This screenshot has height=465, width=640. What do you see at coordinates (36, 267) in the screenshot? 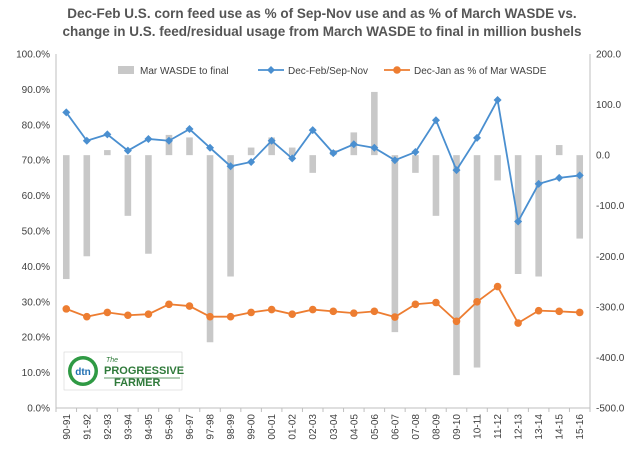
I see `left-tick-label: 40.0%` at bounding box center [36, 267].